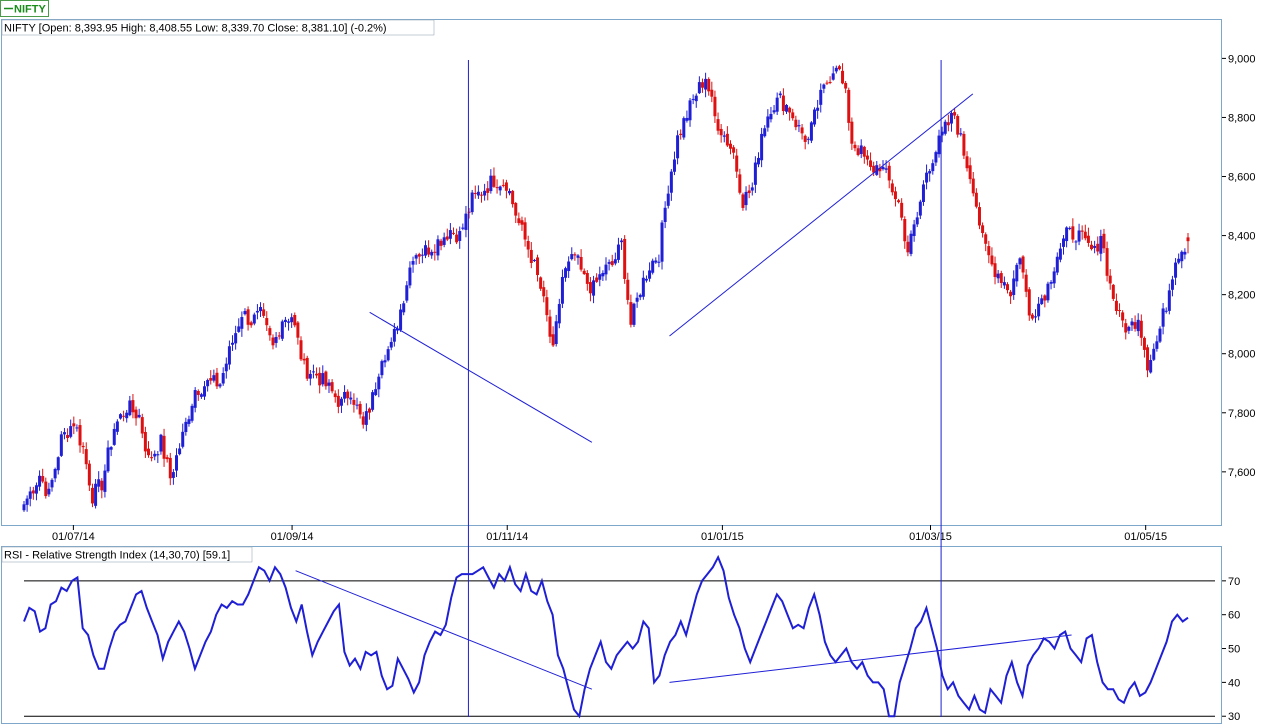 This screenshot has width=1261, height=727. What do you see at coordinates (30, 10) in the screenshot?
I see `symbol-tab-label: NIFTY` at bounding box center [30, 10].